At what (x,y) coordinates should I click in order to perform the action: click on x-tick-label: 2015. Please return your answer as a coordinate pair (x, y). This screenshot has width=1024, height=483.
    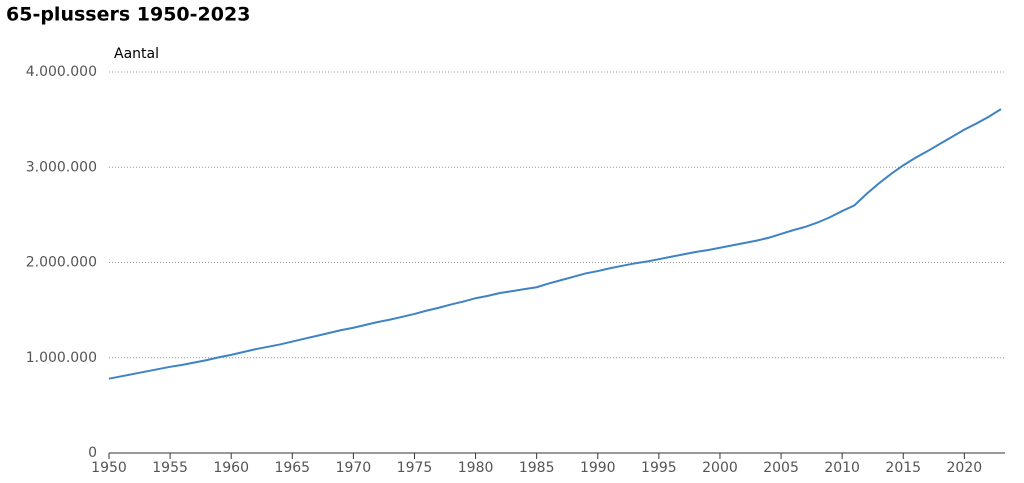
    Looking at the image, I should click on (903, 468).